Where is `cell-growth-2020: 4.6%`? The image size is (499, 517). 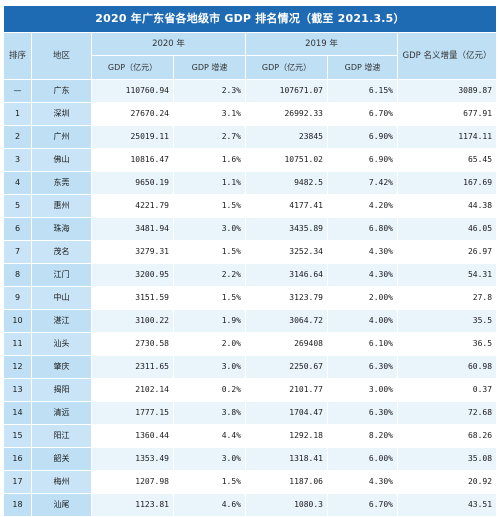
cell-growth-2020: 4.6% is located at coordinates (209, 505).